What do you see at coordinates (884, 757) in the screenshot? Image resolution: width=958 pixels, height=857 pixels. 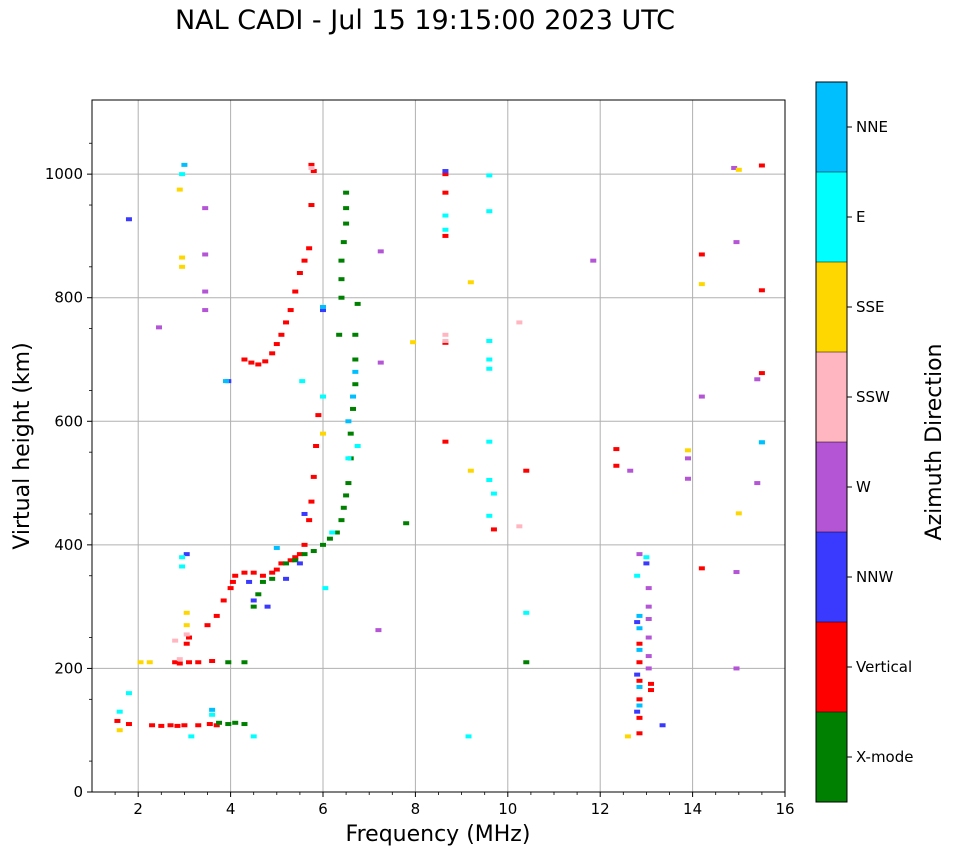 I see `colorbar-tick-label: X-mode` at bounding box center [884, 757].